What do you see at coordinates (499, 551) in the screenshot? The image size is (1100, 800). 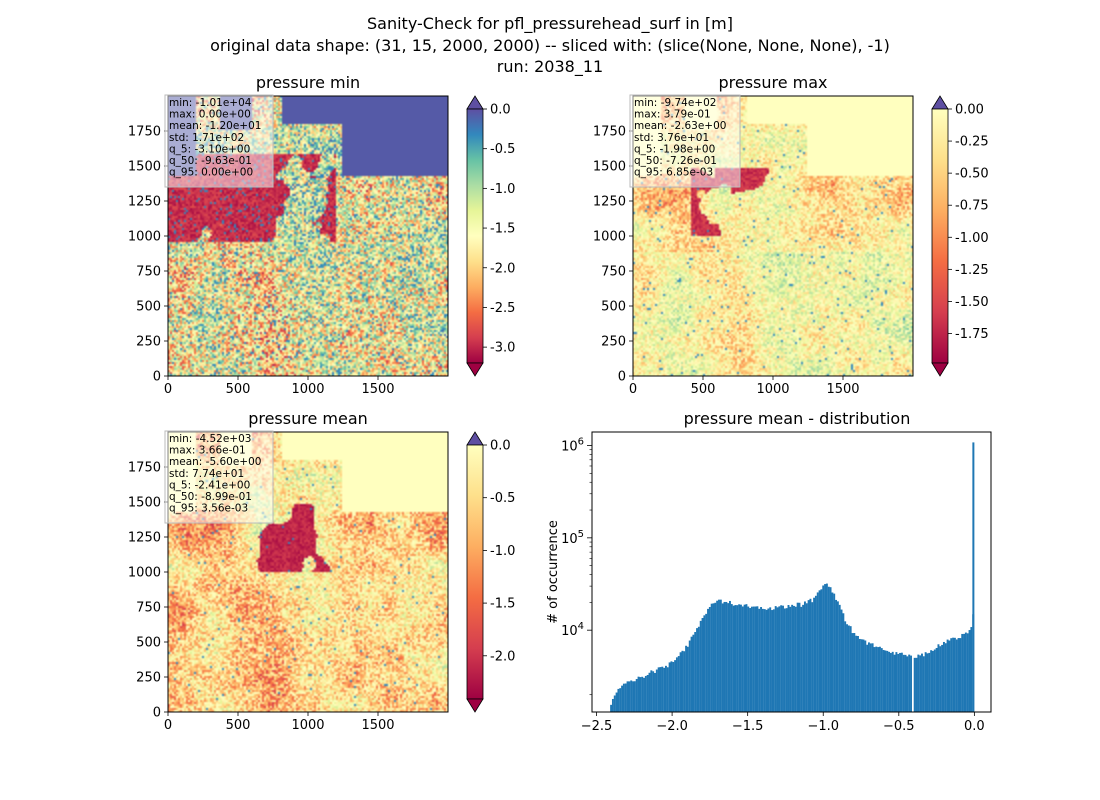 I see `colorbar-ticks: 0.0 -0.5 -1.0 -1.5 -2.0` at bounding box center [499, 551].